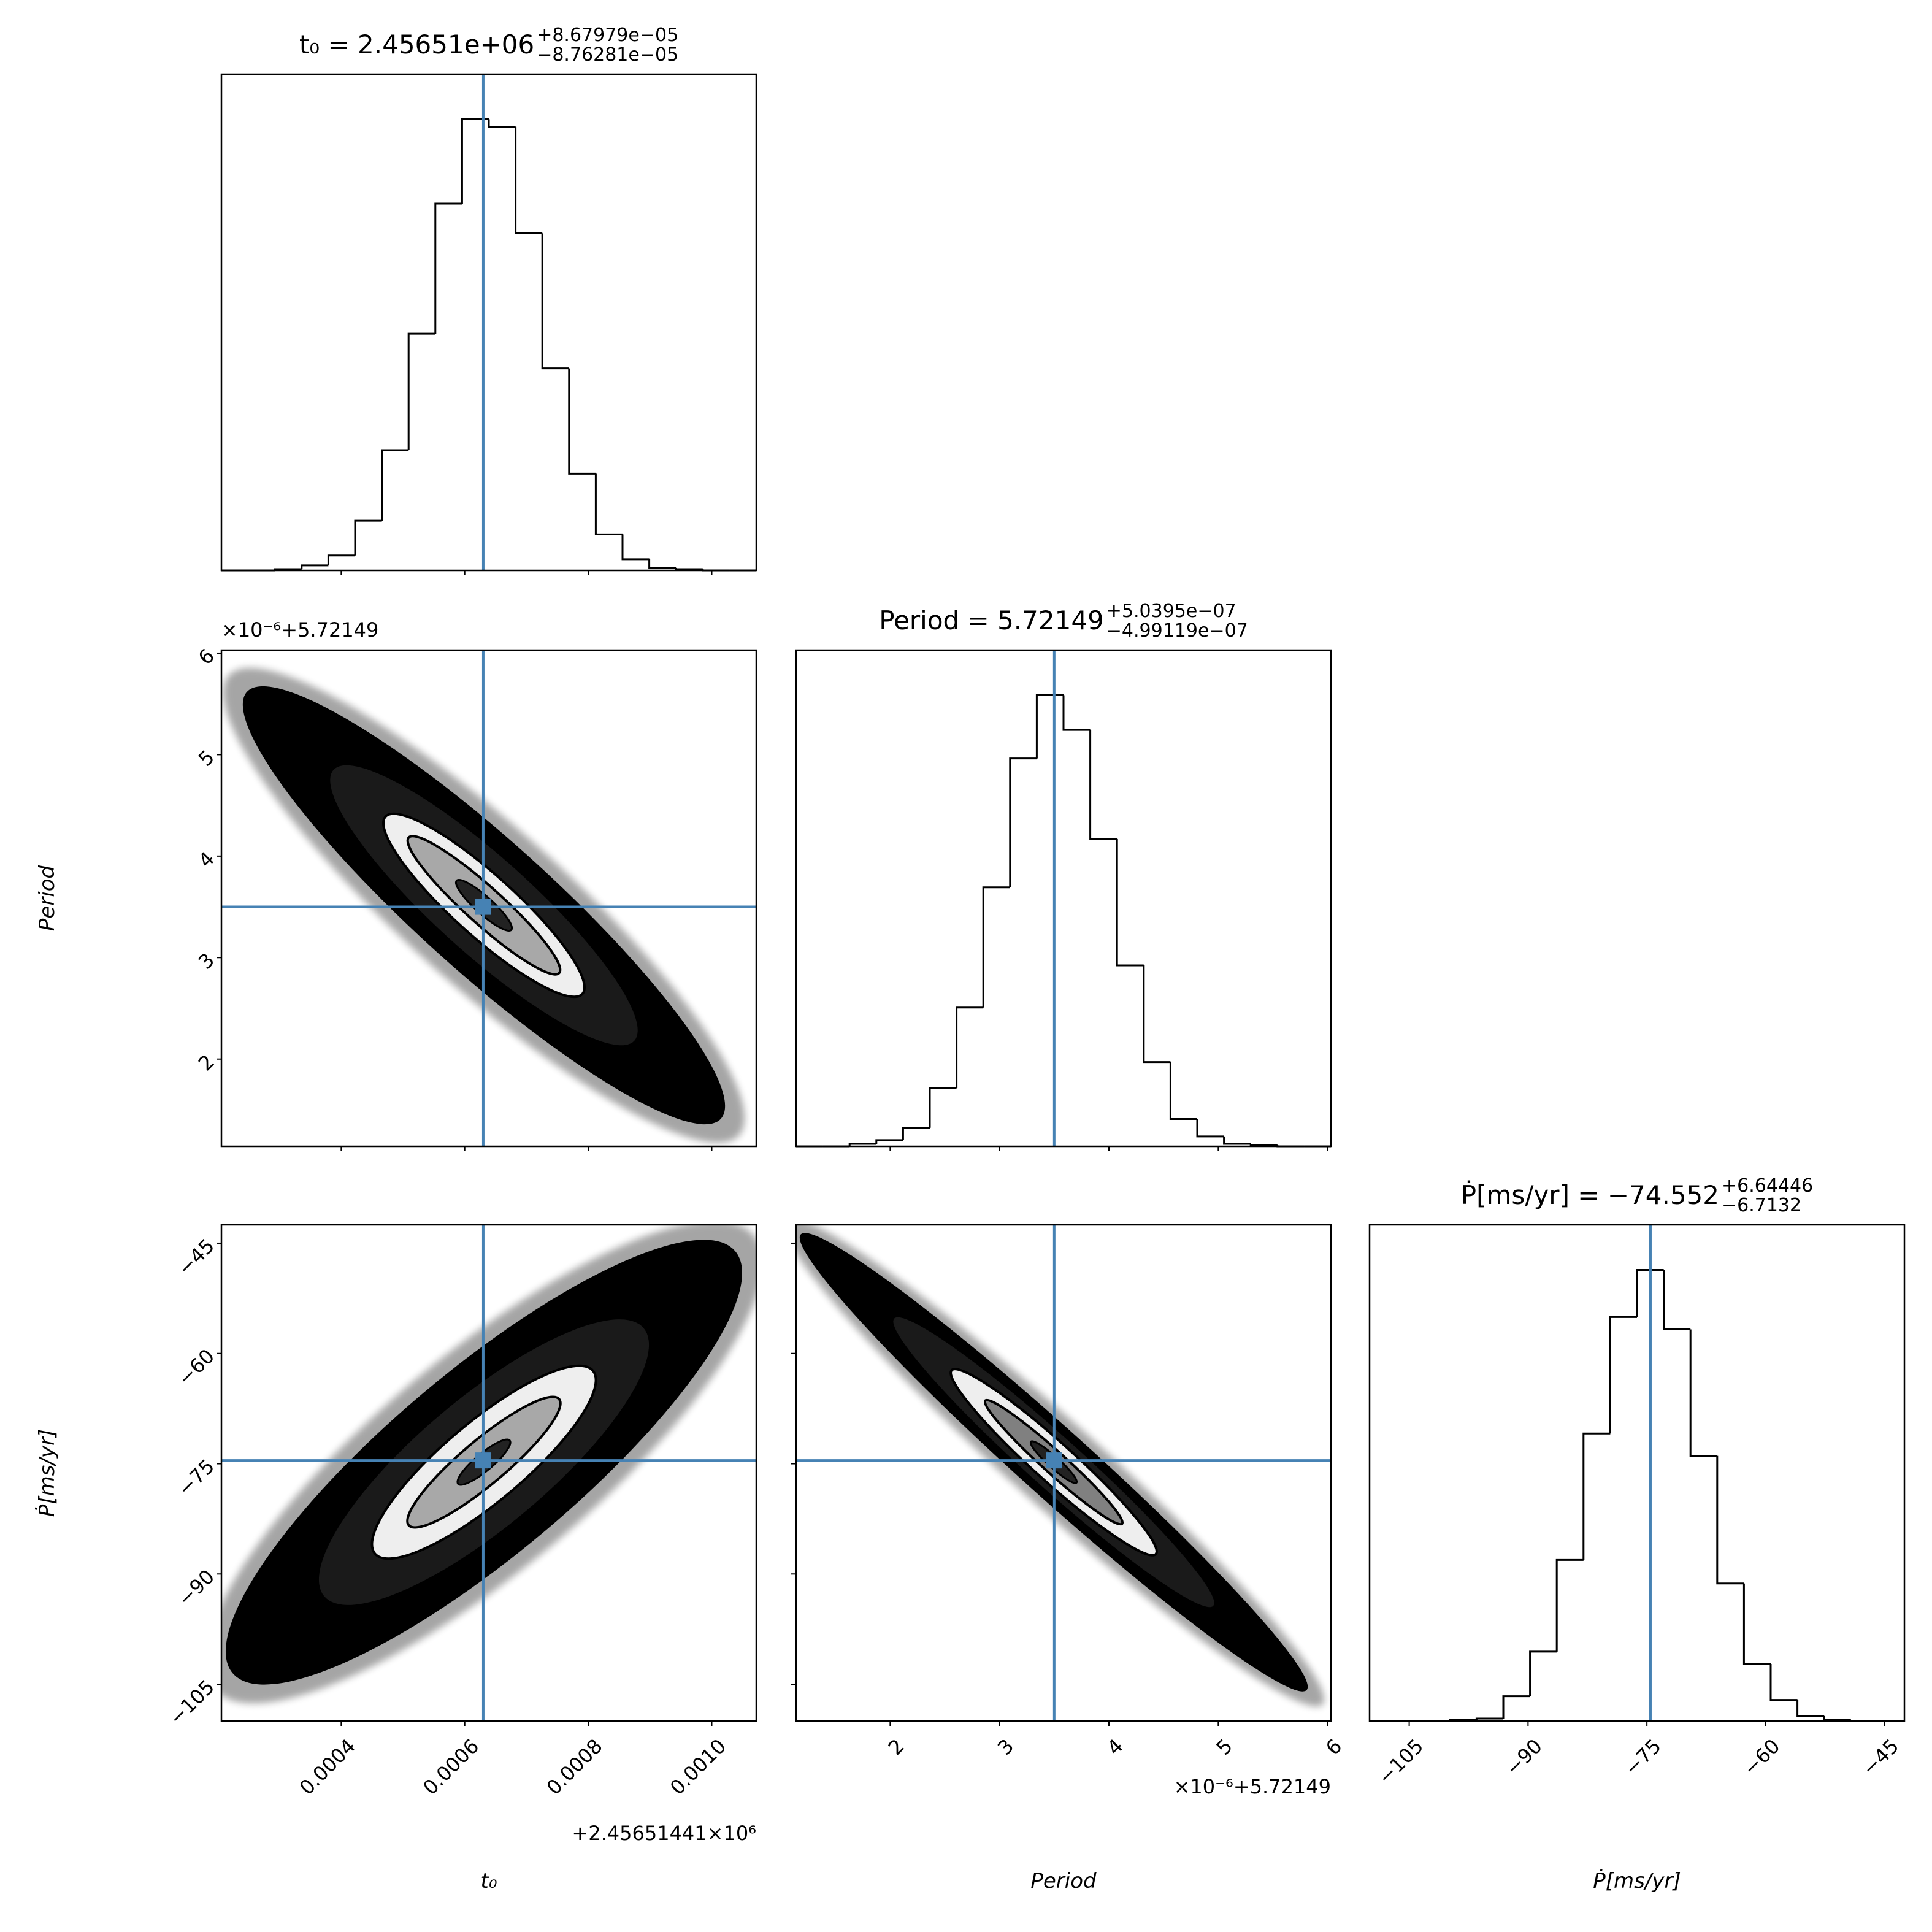 This screenshot has height=1932, width=1932. What do you see at coordinates (450, 1767) in the screenshot?
I see `x-tick-label: 0.0006` at bounding box center [450, 1767].